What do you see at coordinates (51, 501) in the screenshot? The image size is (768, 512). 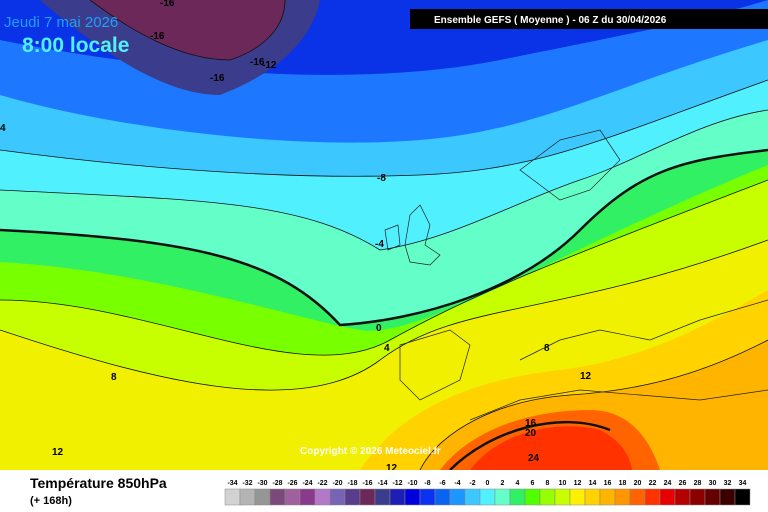 I see `legend-subtitle: (+ 168h)` at bounding box center [51, 501].